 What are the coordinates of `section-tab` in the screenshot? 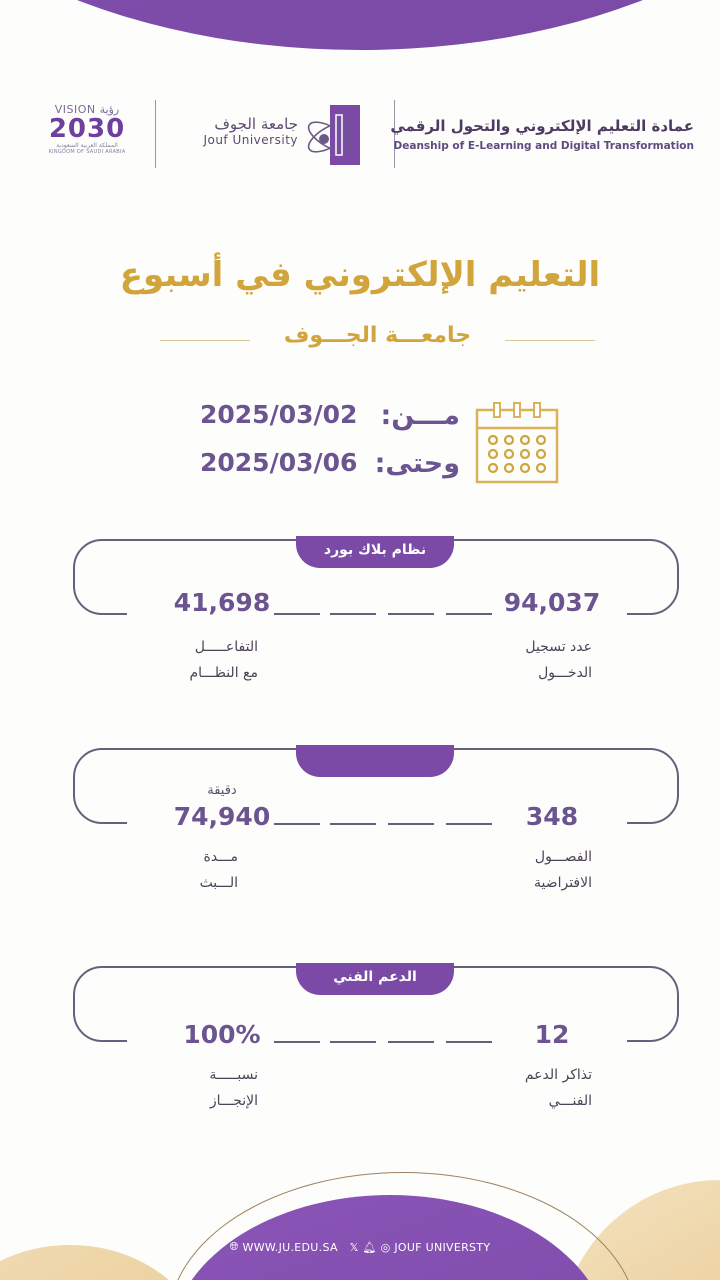 It's located at (375, 761).